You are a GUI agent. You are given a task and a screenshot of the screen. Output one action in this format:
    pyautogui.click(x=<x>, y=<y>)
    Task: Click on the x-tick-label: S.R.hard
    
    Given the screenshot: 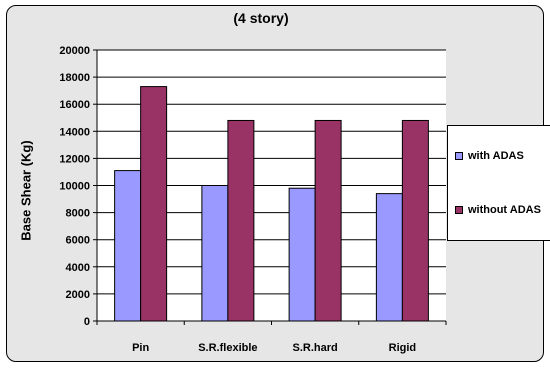 What is the action you would take?
    pyautogui.click(x=315, y=348)
    